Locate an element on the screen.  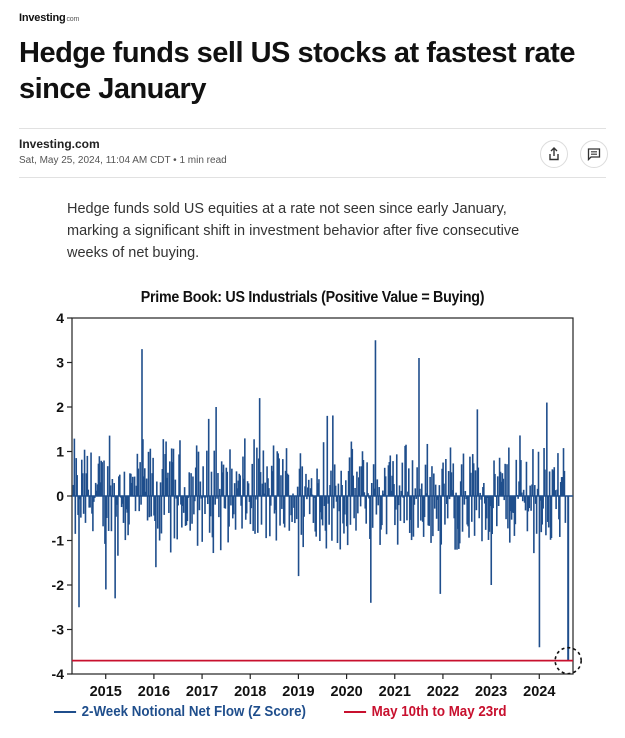
y-tick-label: 1 is located at coordinates (60, 452).